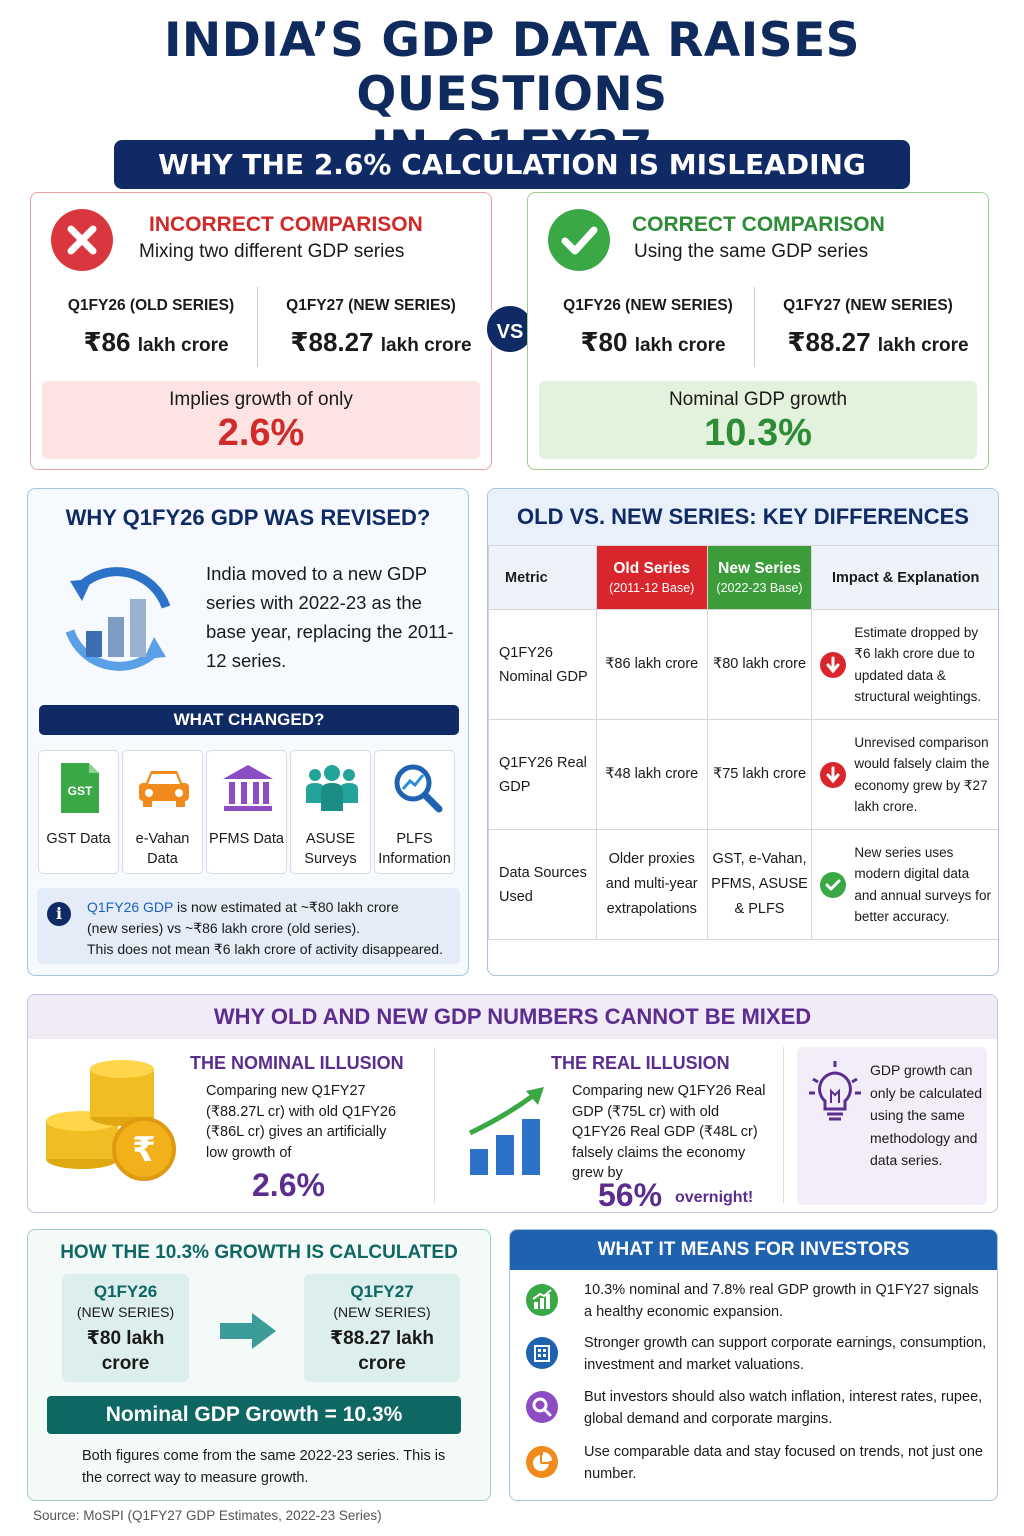  I want to click on row-new: ₹75 lakh crore, so click(759, 774).